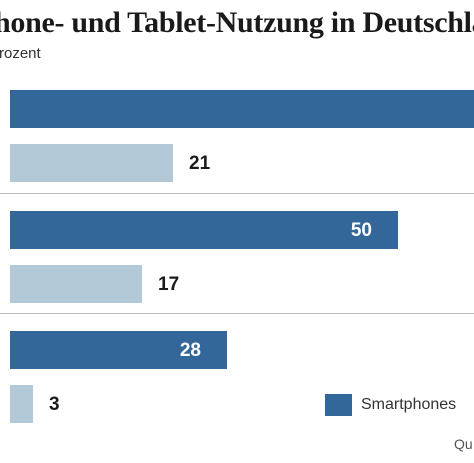 The image size is (474, 463). I want to click on bar-value-label: 3, so click(54, 404).